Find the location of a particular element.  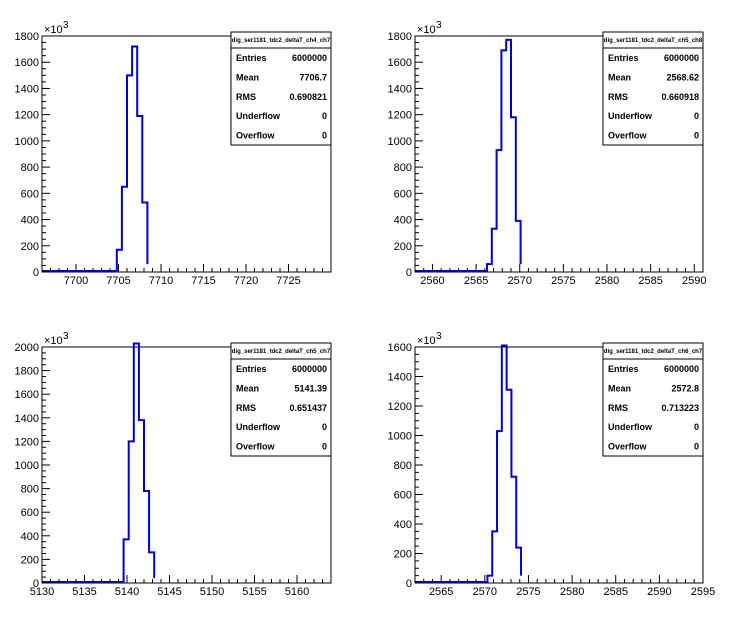

x-tick-label: 5150 is located at coordinates (212, 592).